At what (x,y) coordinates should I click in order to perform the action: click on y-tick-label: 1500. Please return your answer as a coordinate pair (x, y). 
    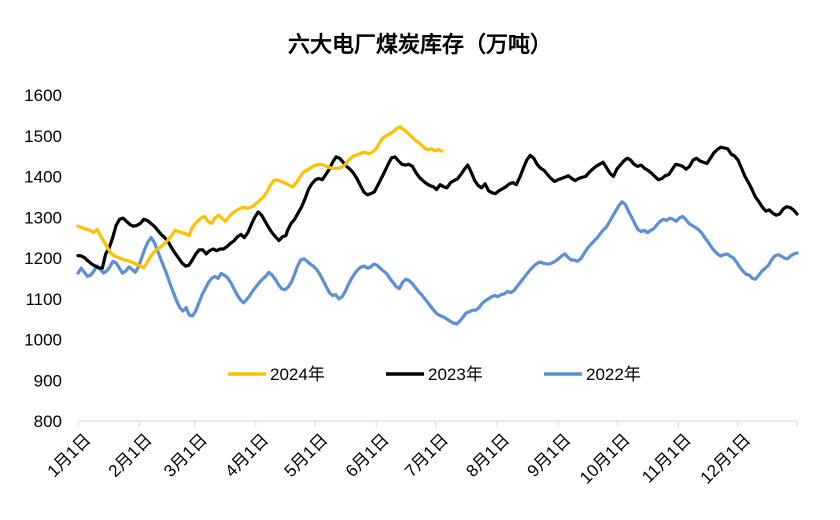
    Looking at the image, I should click on (43, 136).